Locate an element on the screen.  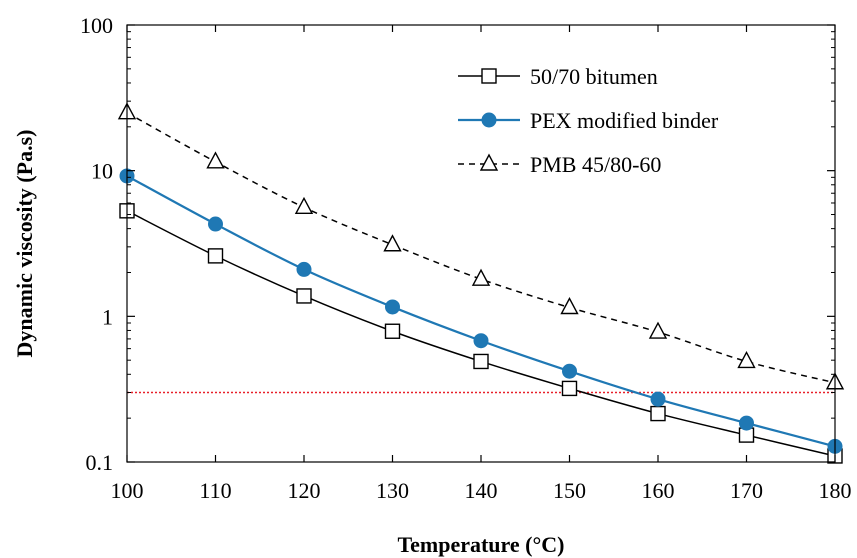
x-tick-label: 180 is located at coordinates (835, 490).